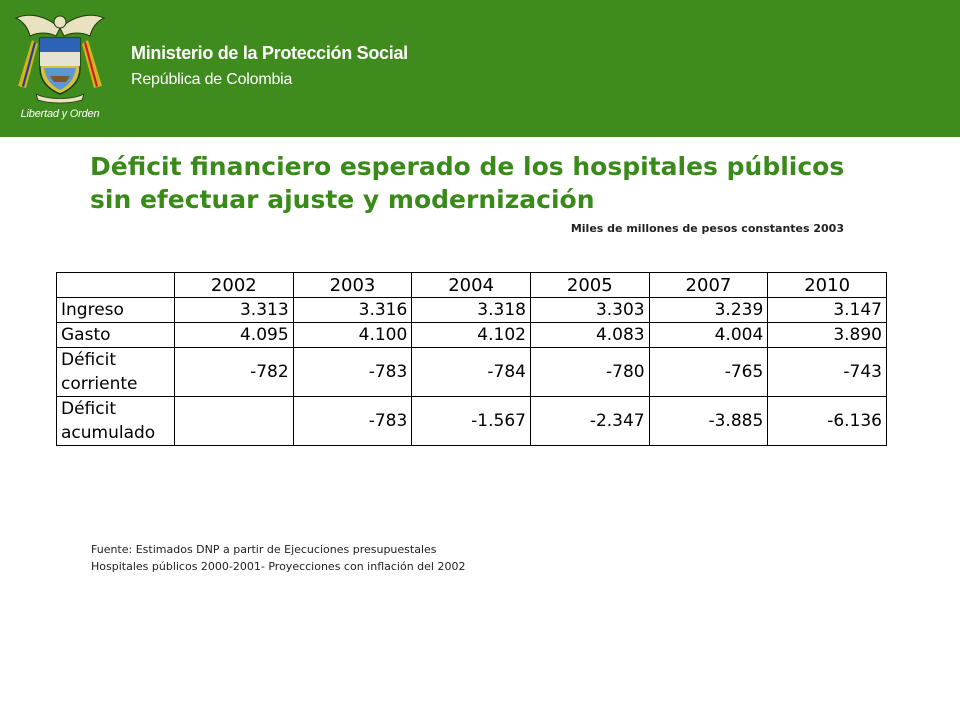 The width and height of the screenshot is (960, 720). Describe the element at coordinates (589, 421) in the screenshot. I see `table-cell: -2.347` at that location.